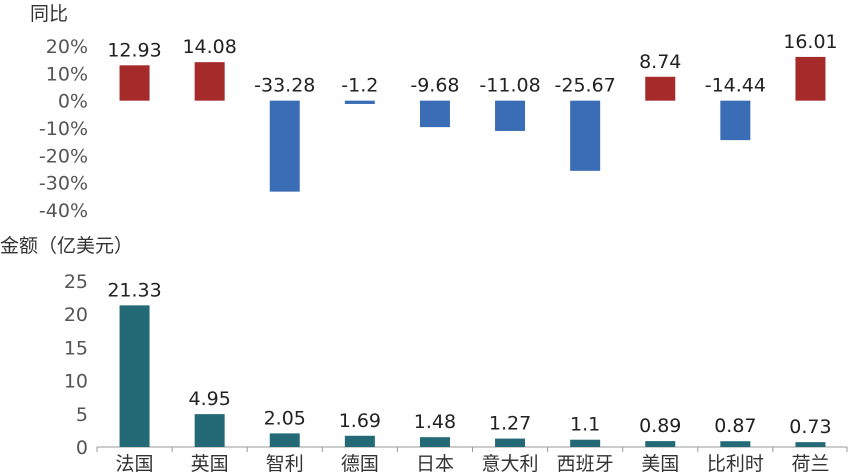  What do you see at coordinates (810, 463) in the screenshot?
I see `category-label: 荷兰` at bounding box center [810, 463].